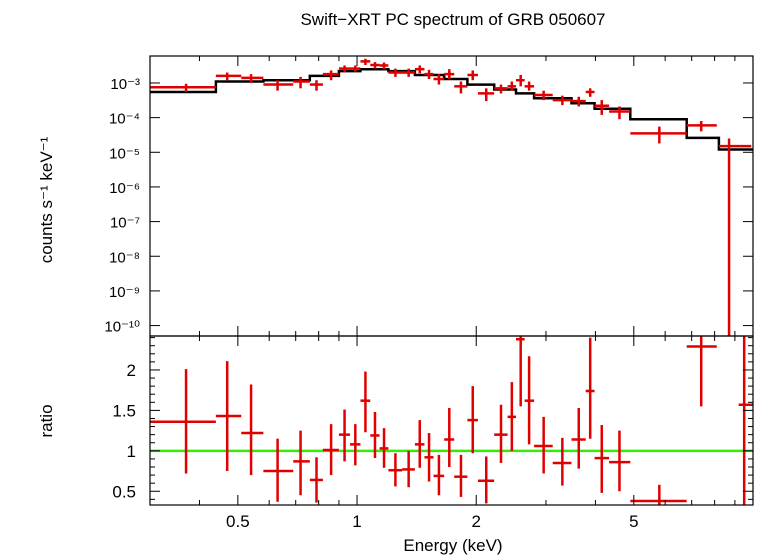 This screenshot has height=556, width=758. I want to click on spectrum-ytick-label-6: 10⁻⁹, so click(124, 292).